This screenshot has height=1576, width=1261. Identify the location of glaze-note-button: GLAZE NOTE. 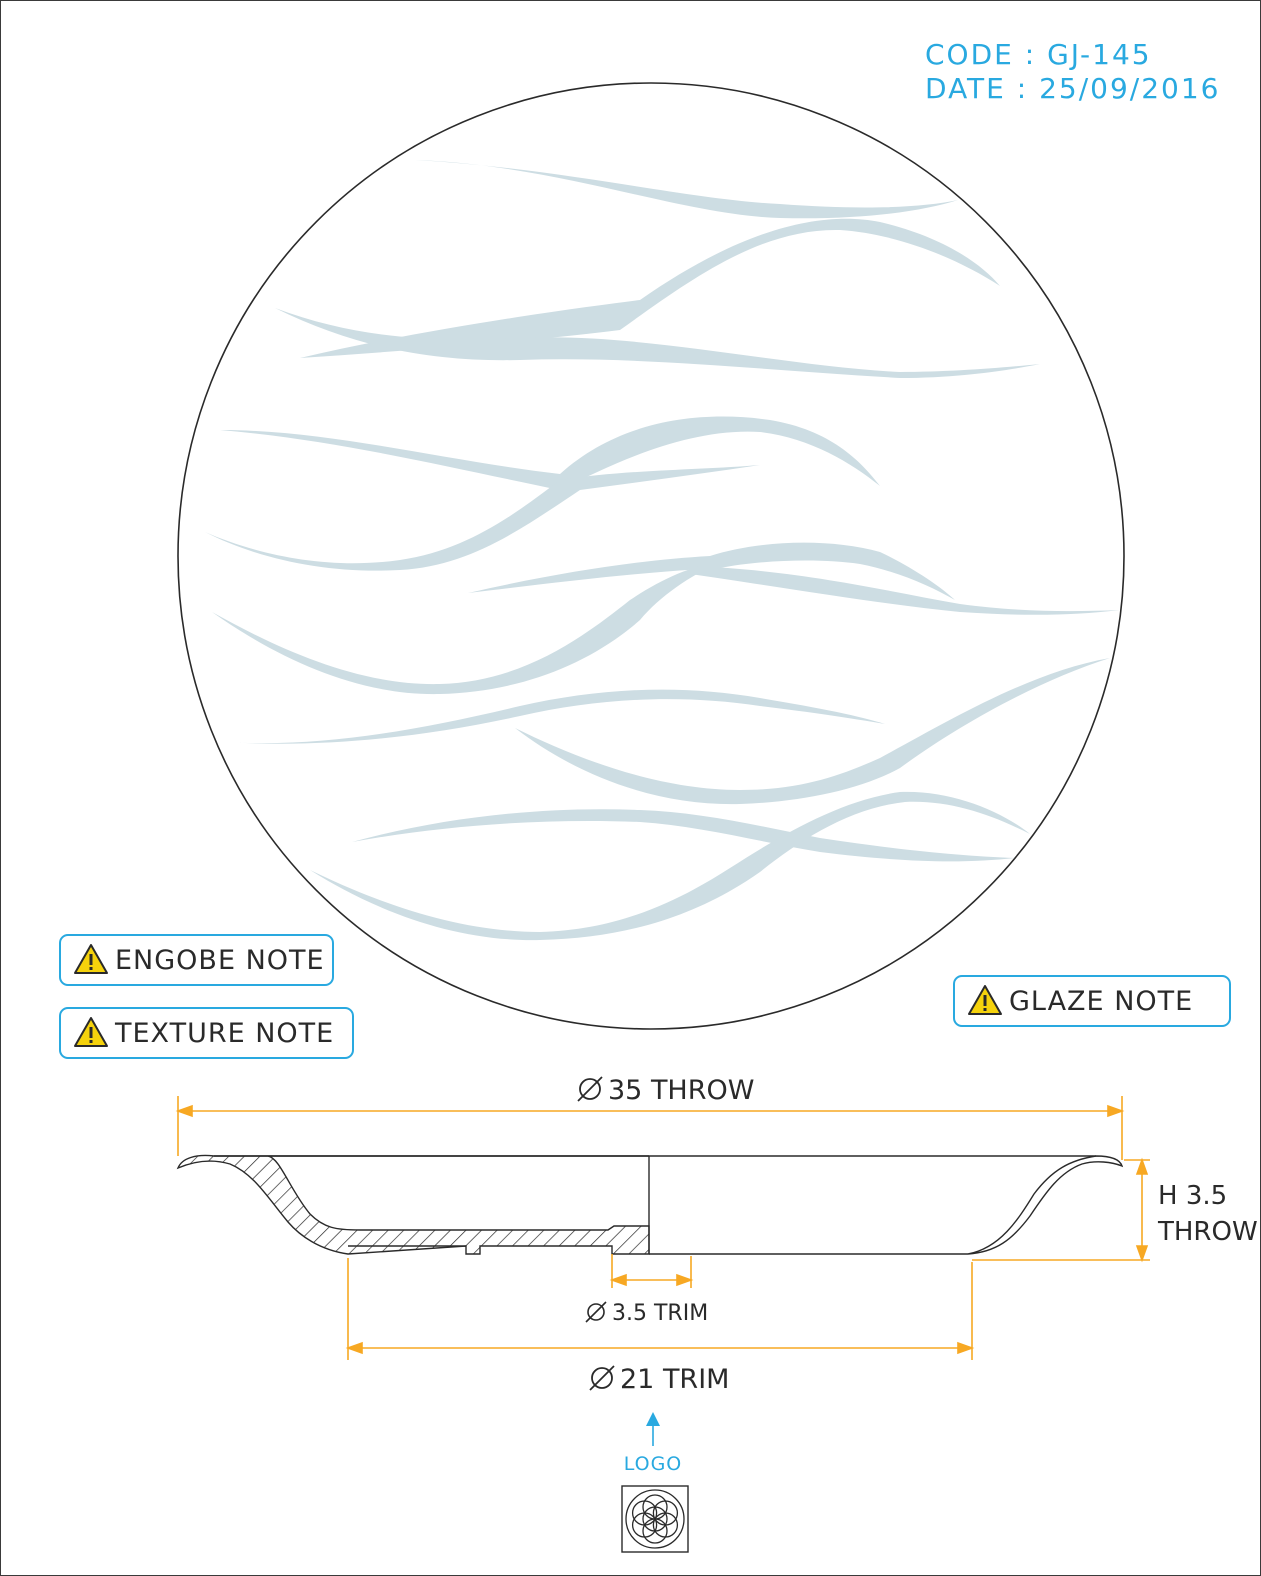
(1092, 1001).